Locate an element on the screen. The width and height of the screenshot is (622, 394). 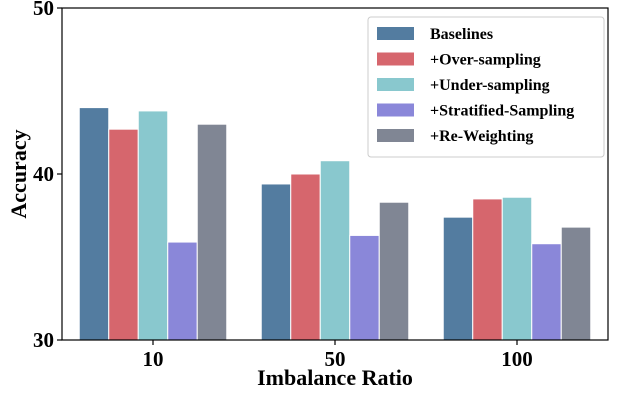
x-axis: 10 50 100 is located at coordinates (338, 355).